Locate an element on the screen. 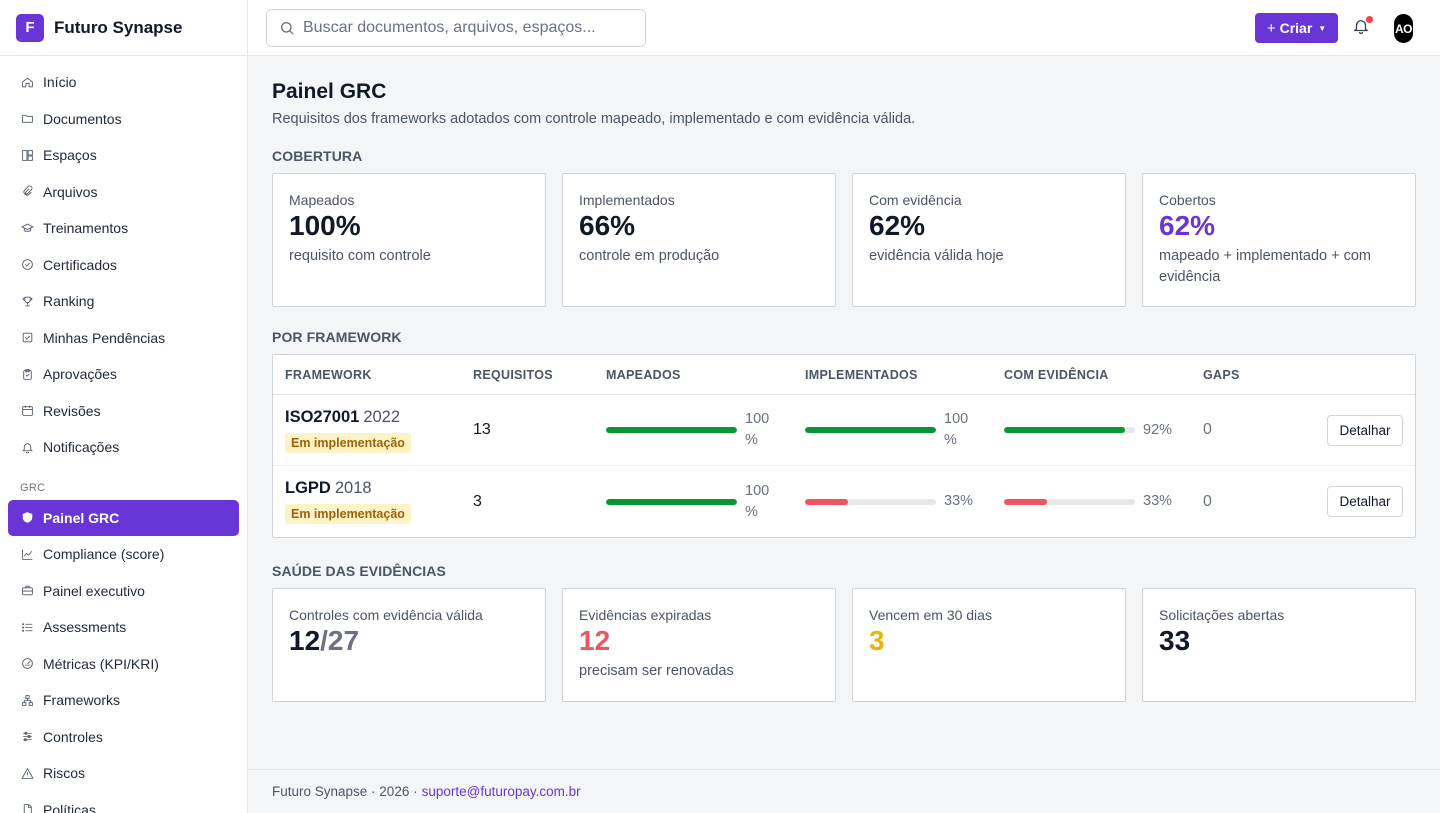  checkbox-icon is located at coordinates (27, 338).